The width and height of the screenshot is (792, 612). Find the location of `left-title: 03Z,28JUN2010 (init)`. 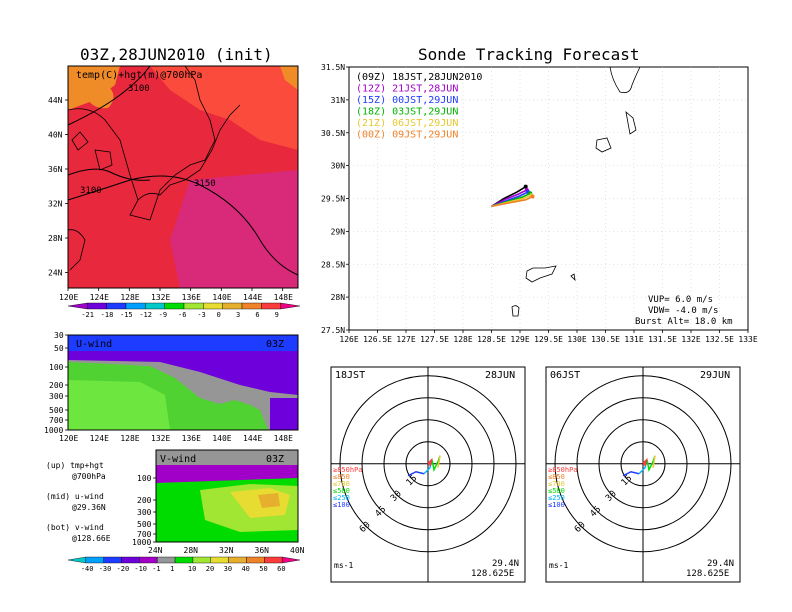

left-title: 03Z,28JUN2010 (init) is located at coordinates (176, 54).